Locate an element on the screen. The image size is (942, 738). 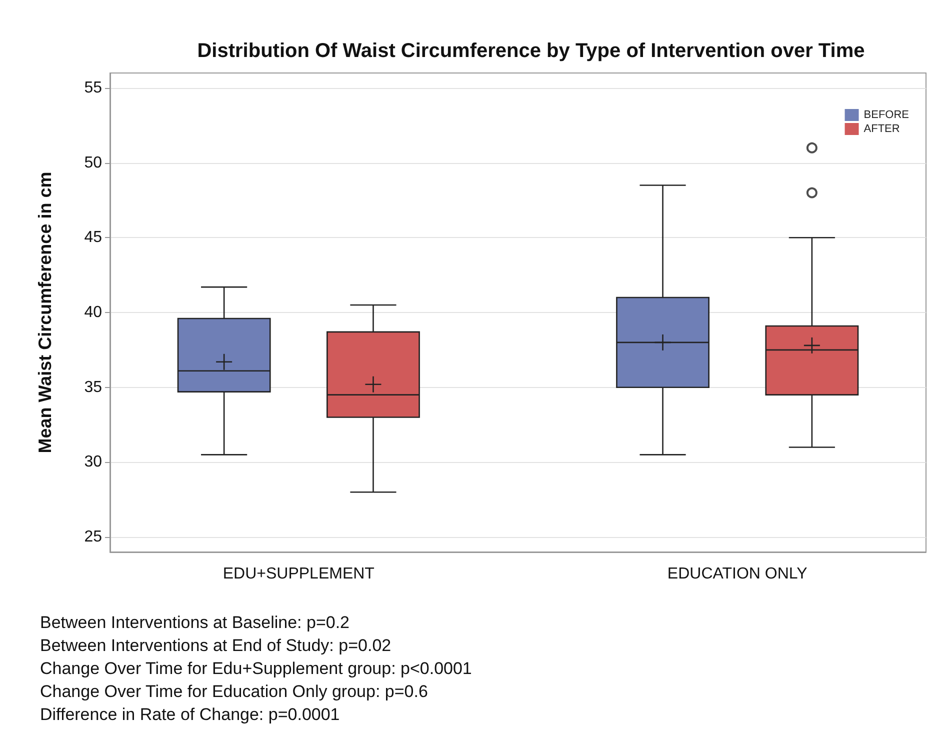
text: Between Interventions at Baseline: p=0.2 is located at coordinates (195, 622).